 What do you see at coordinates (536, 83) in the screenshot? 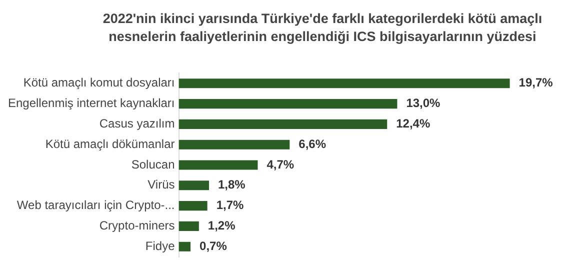
I see `data-label: 19,7%` at bounding box center [536, 83].